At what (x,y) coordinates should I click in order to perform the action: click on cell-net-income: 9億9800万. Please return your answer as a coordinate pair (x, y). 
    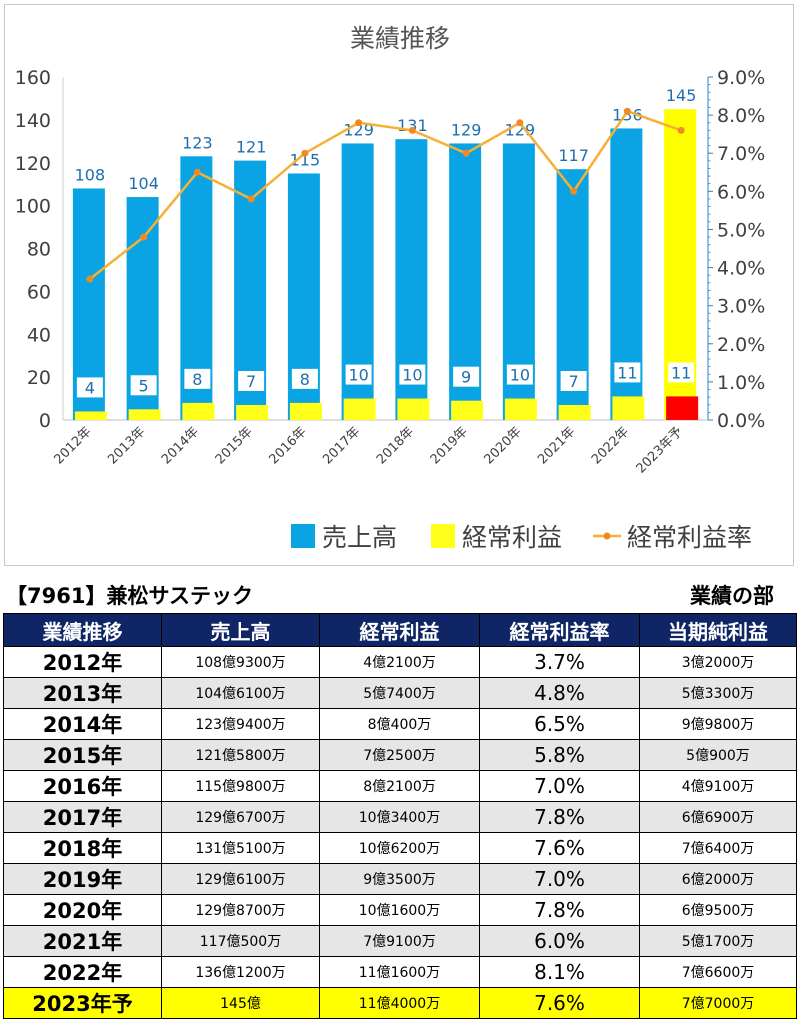
    Looking at the image, I should click on (718, 724).